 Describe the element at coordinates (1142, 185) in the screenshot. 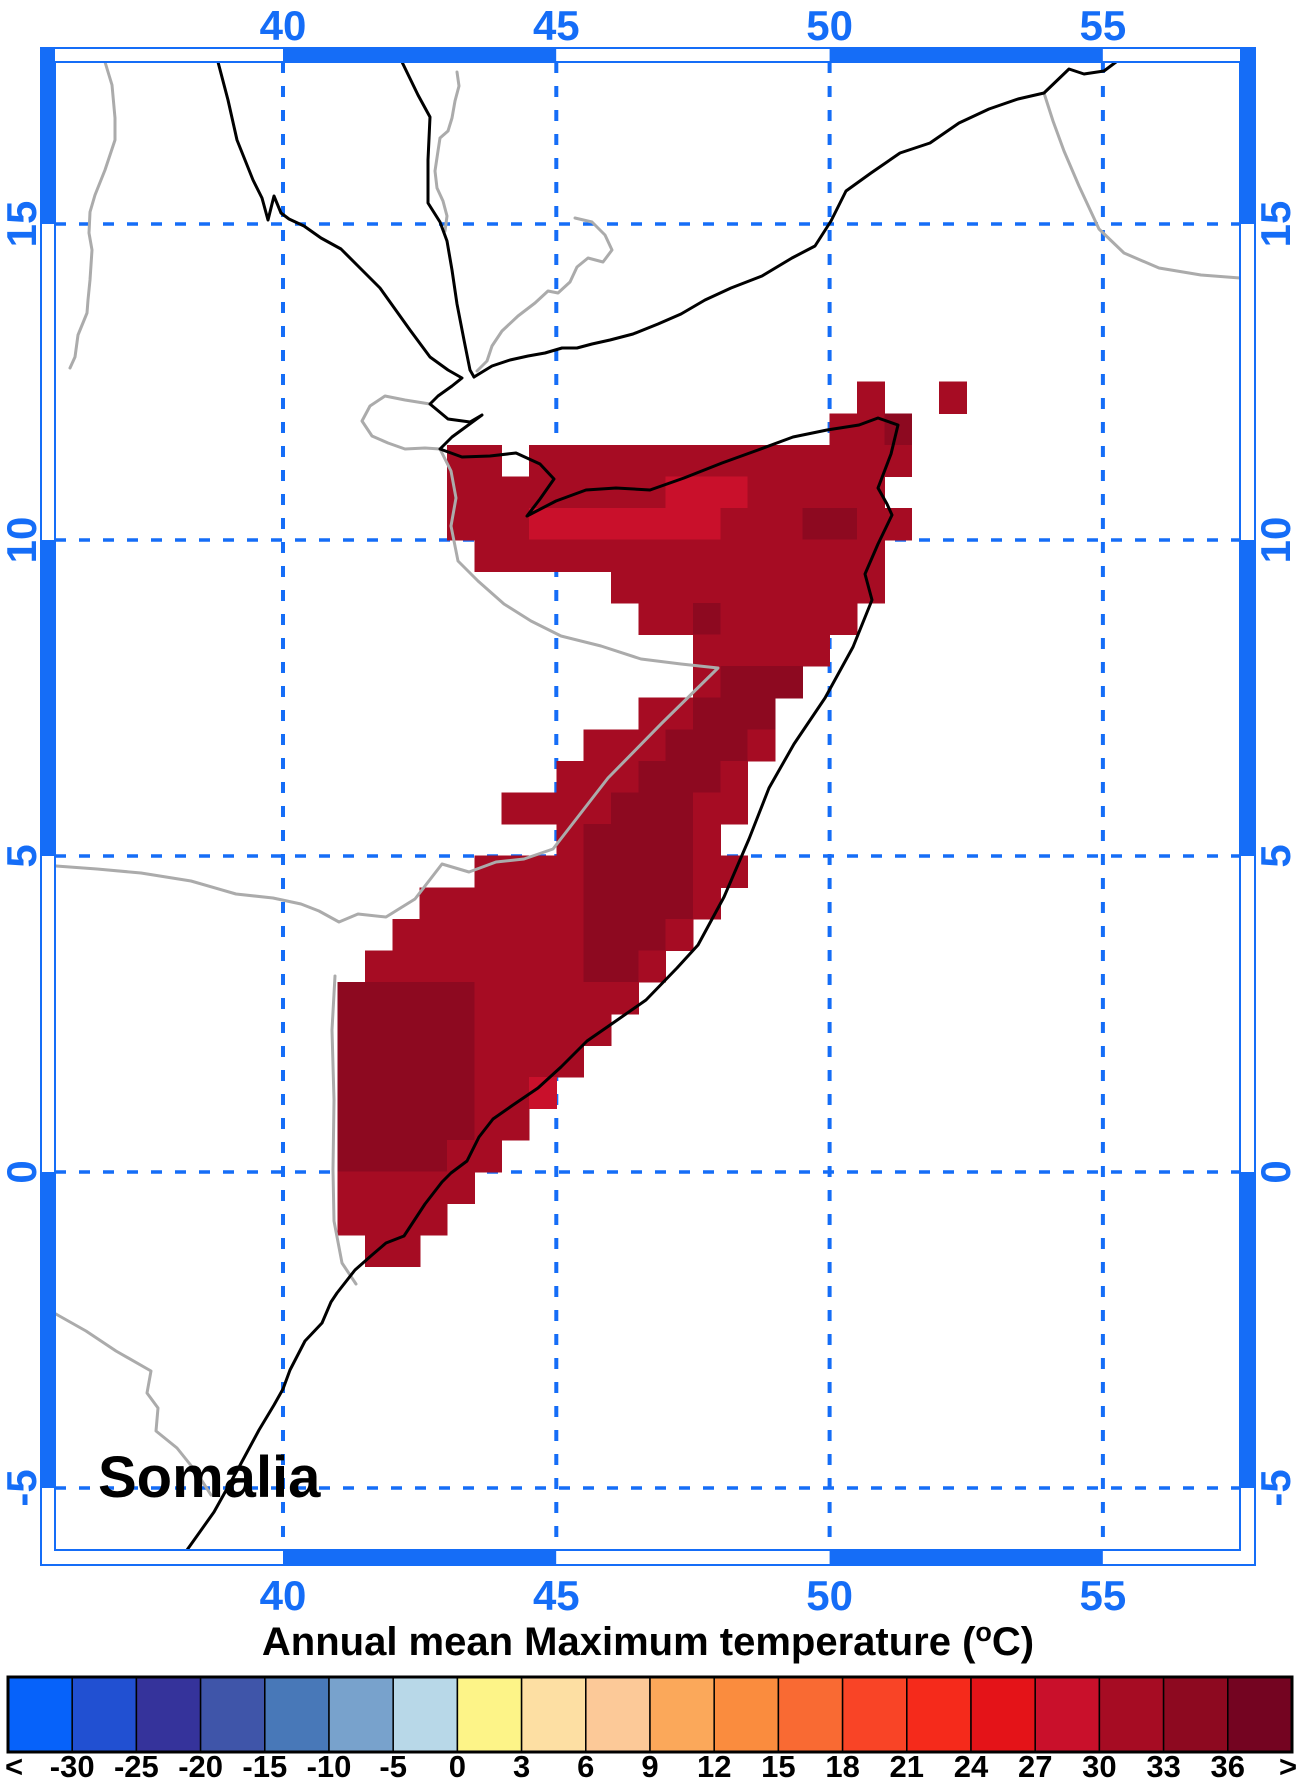

I see `border-oman-yemen` at that location.